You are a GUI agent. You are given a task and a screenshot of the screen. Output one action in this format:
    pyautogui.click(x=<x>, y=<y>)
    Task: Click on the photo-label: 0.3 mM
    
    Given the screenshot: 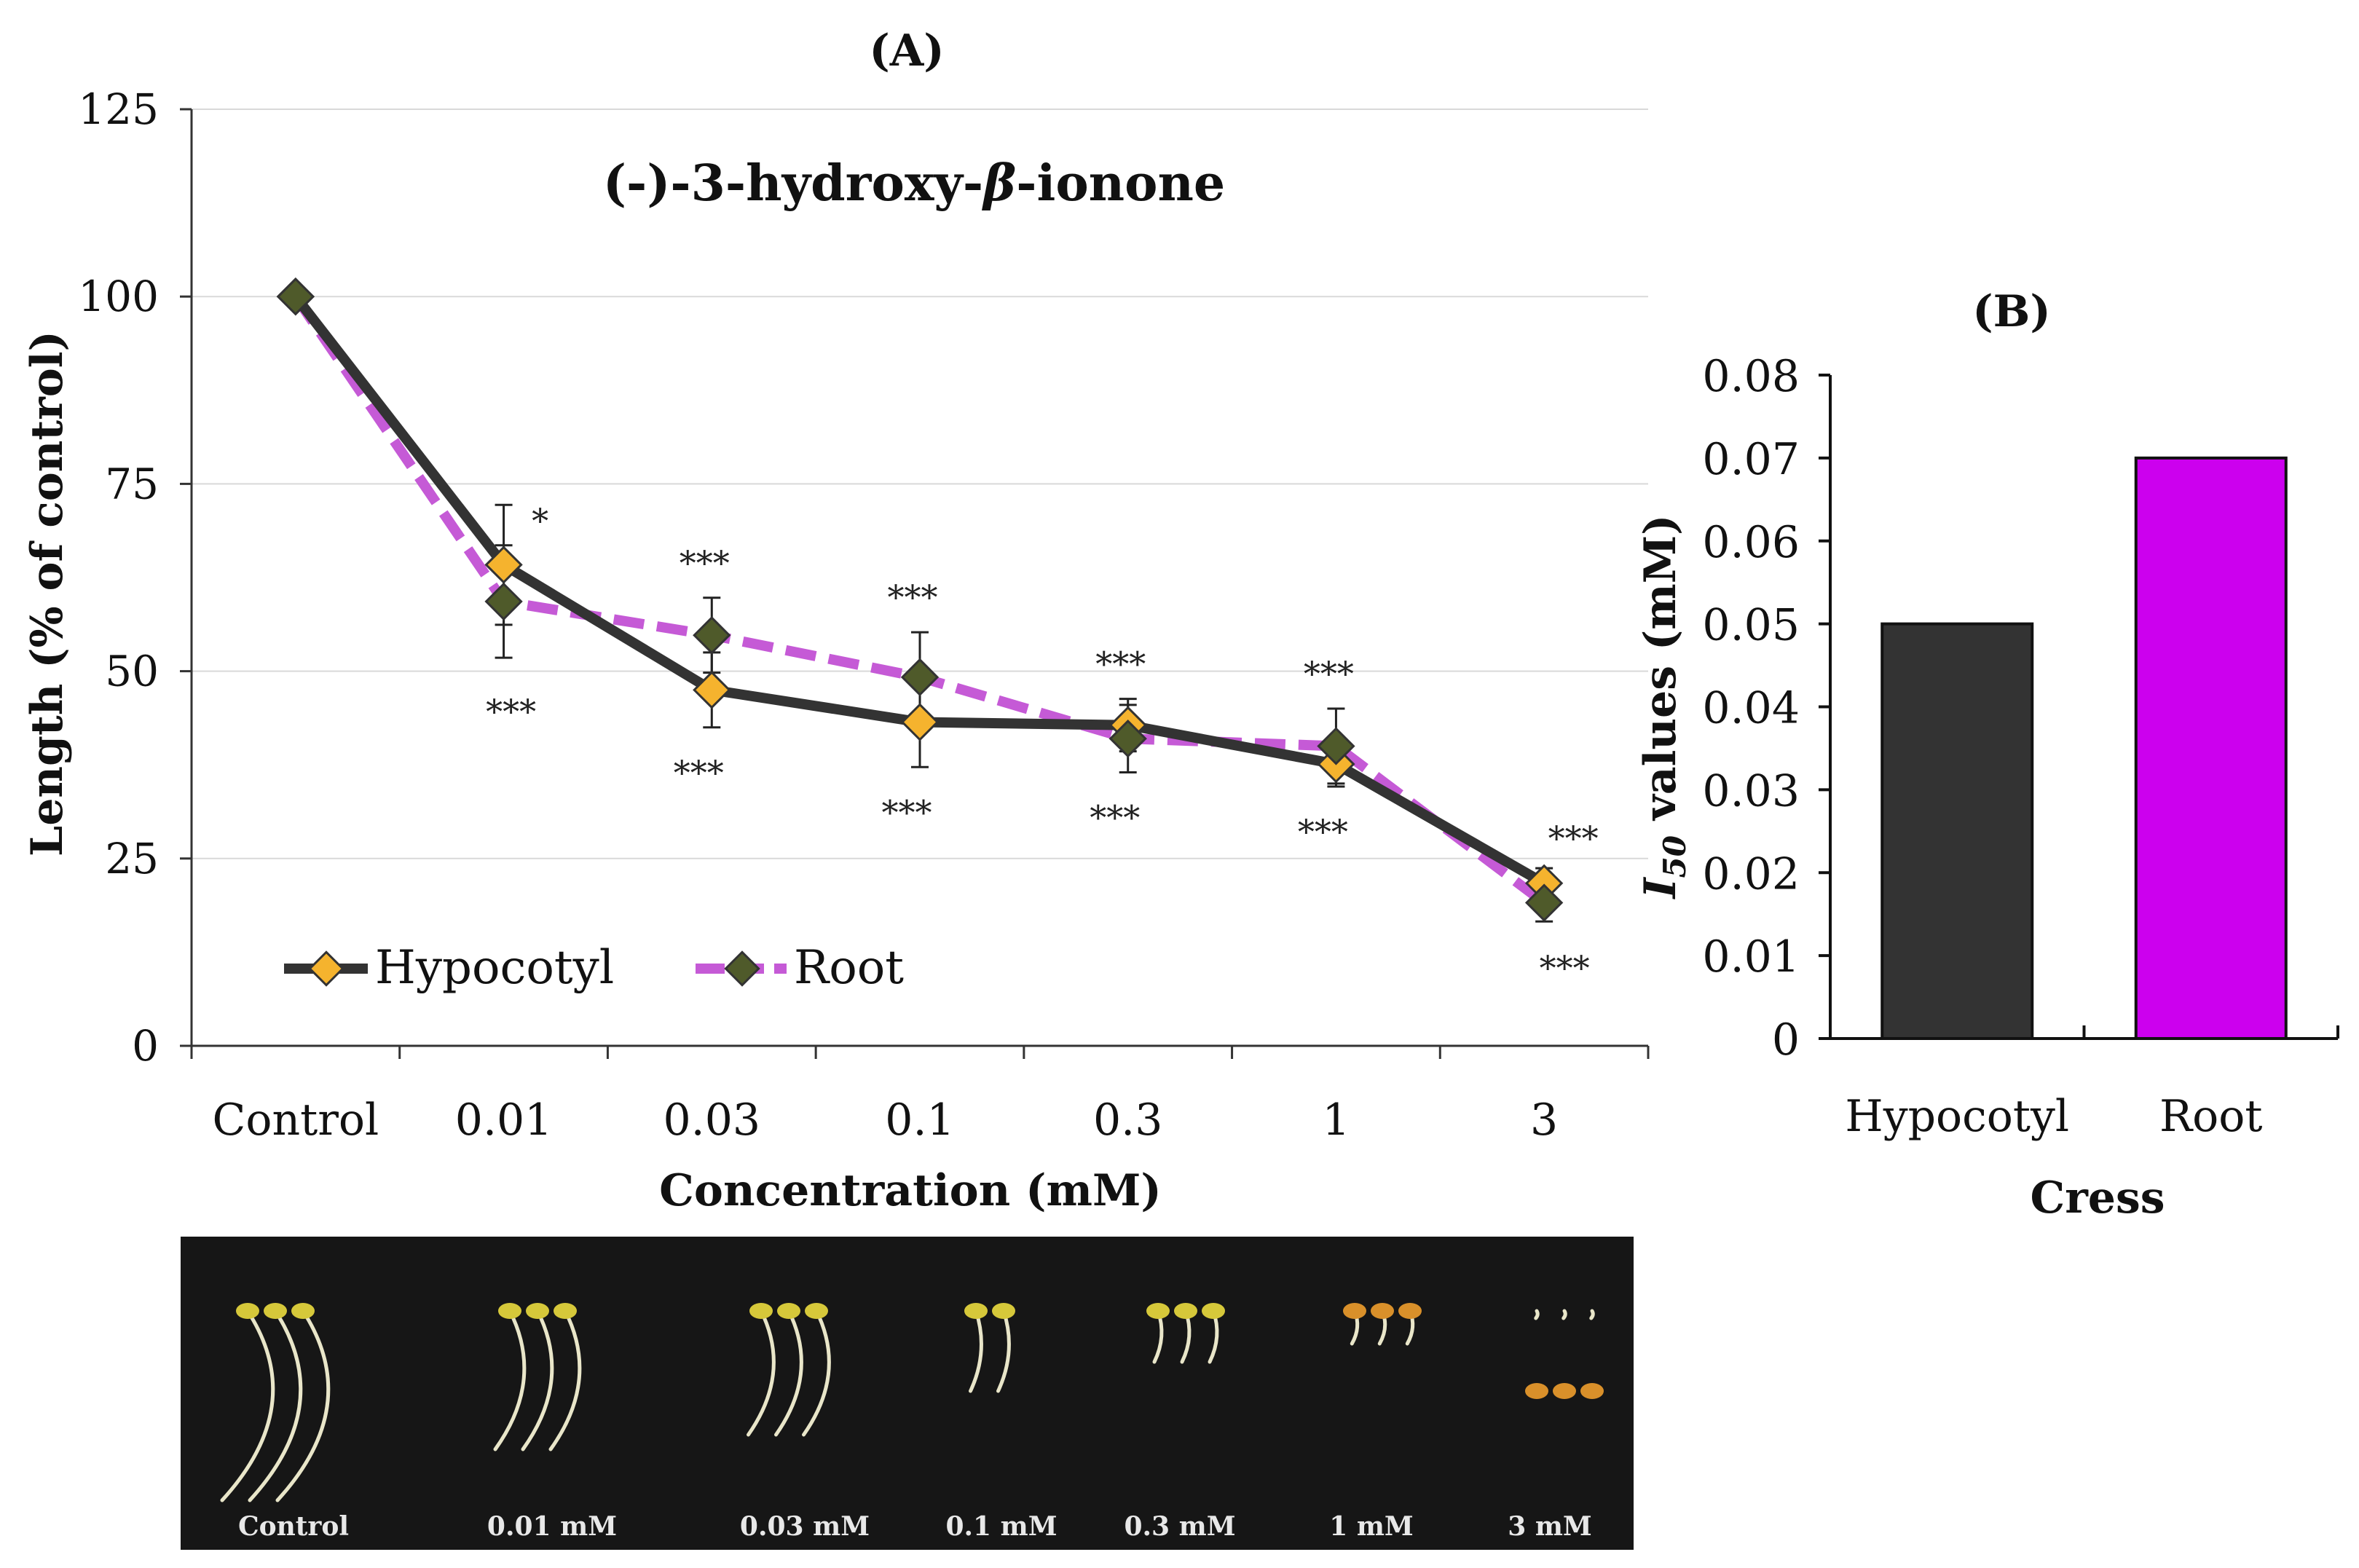 What is the action you would take?
    pyautogui.click(x=1179, y=1526)
    